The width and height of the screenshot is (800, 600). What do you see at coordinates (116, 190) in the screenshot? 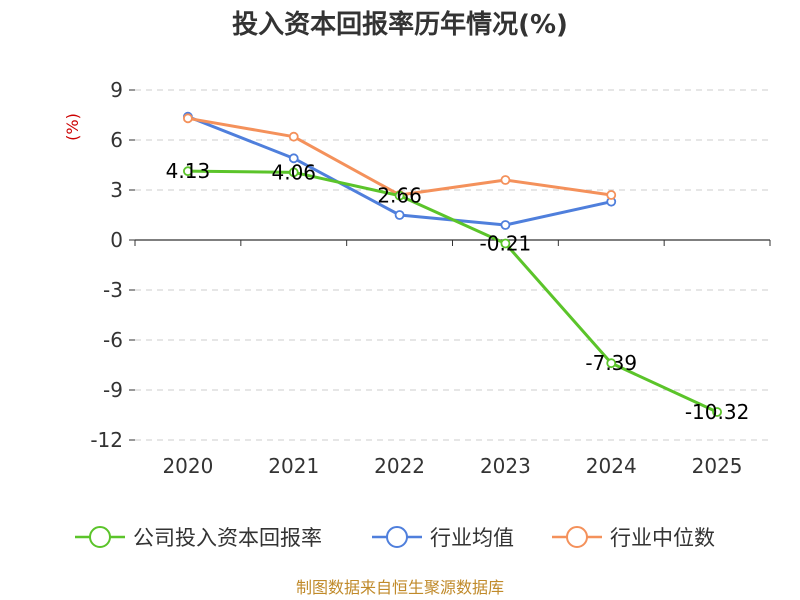
I see `y-tick-label: 3` at bounding box center [116, 190].